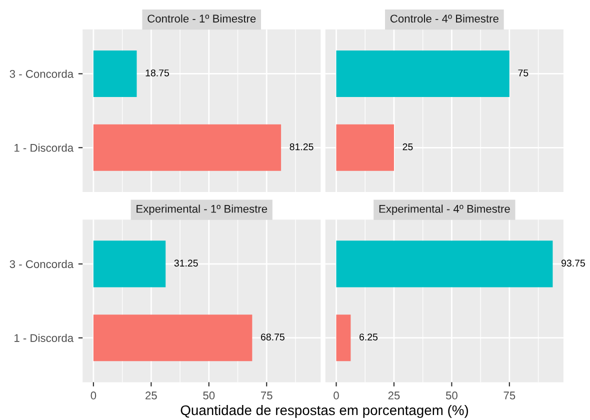 The height and width of the screenshot is (420, 590). What do you see at coordinates (186, 263) in the screenshot?
I see `data-label: 31.25` at bounding box center [186, 263].